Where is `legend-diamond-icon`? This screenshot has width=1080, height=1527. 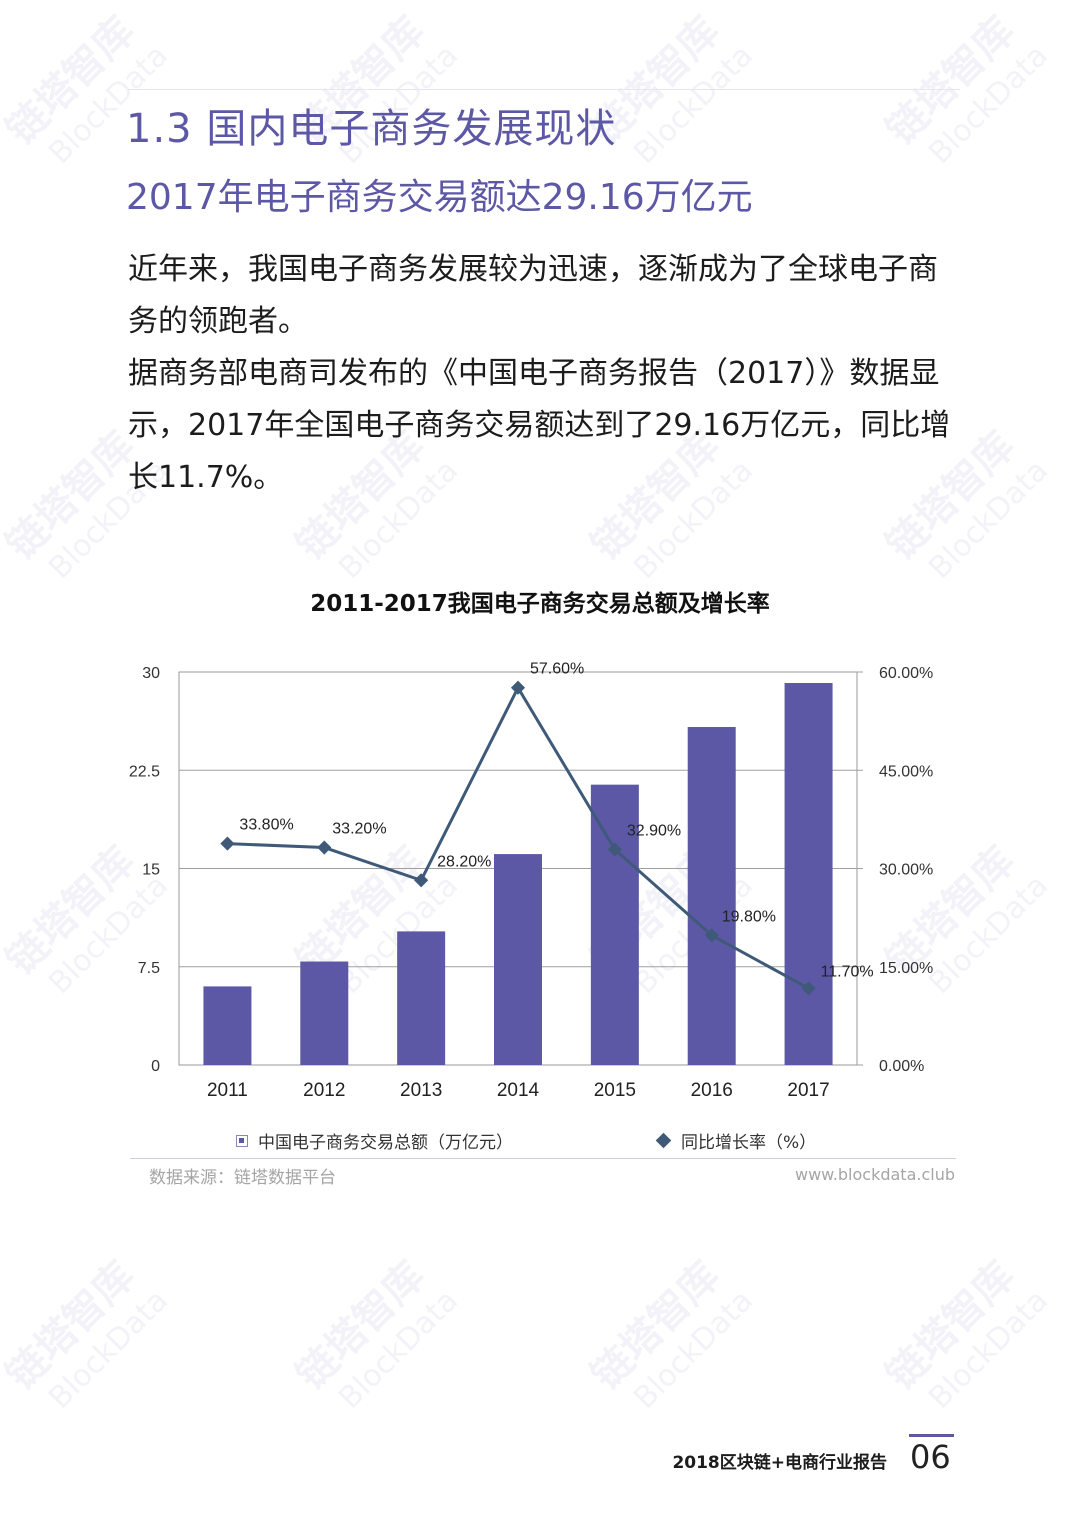 legend-diamond-icon is located at coordinates (663, 1140).